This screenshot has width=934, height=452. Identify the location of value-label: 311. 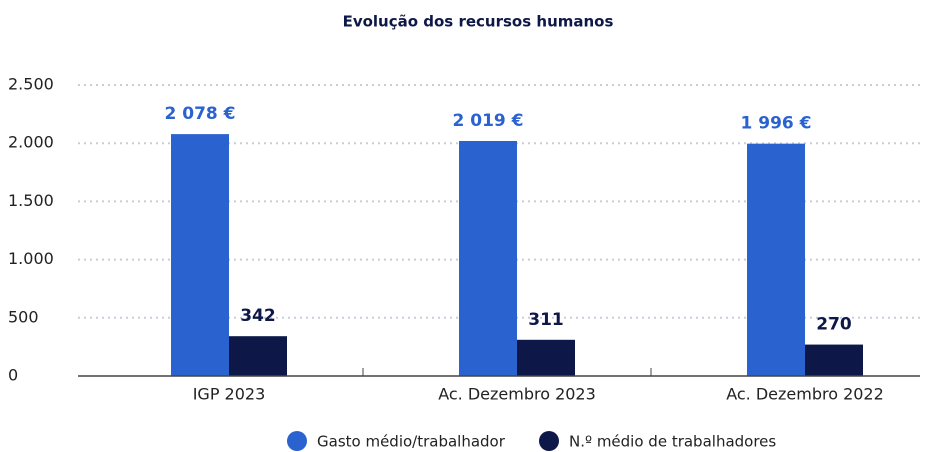
(546, 320).